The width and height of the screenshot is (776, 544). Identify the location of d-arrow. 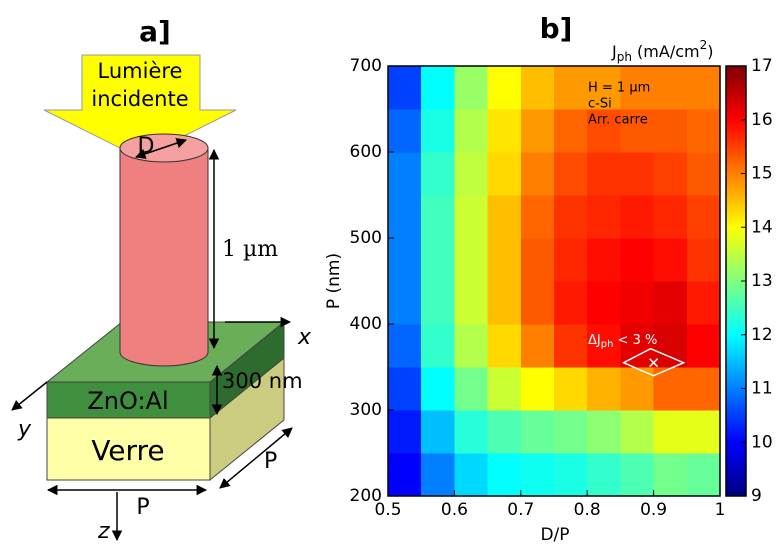
(161, 148).